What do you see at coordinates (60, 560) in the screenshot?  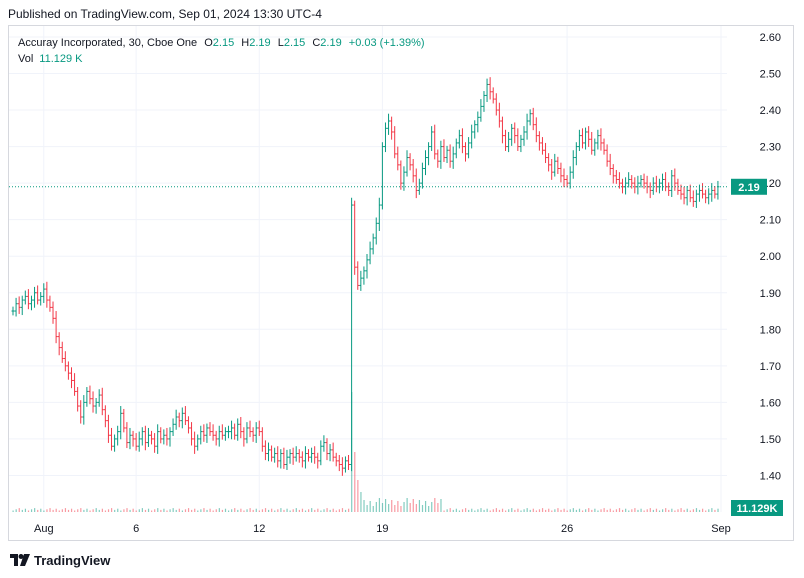 I see `footer: TradingView` at bounding box center [60, 560].